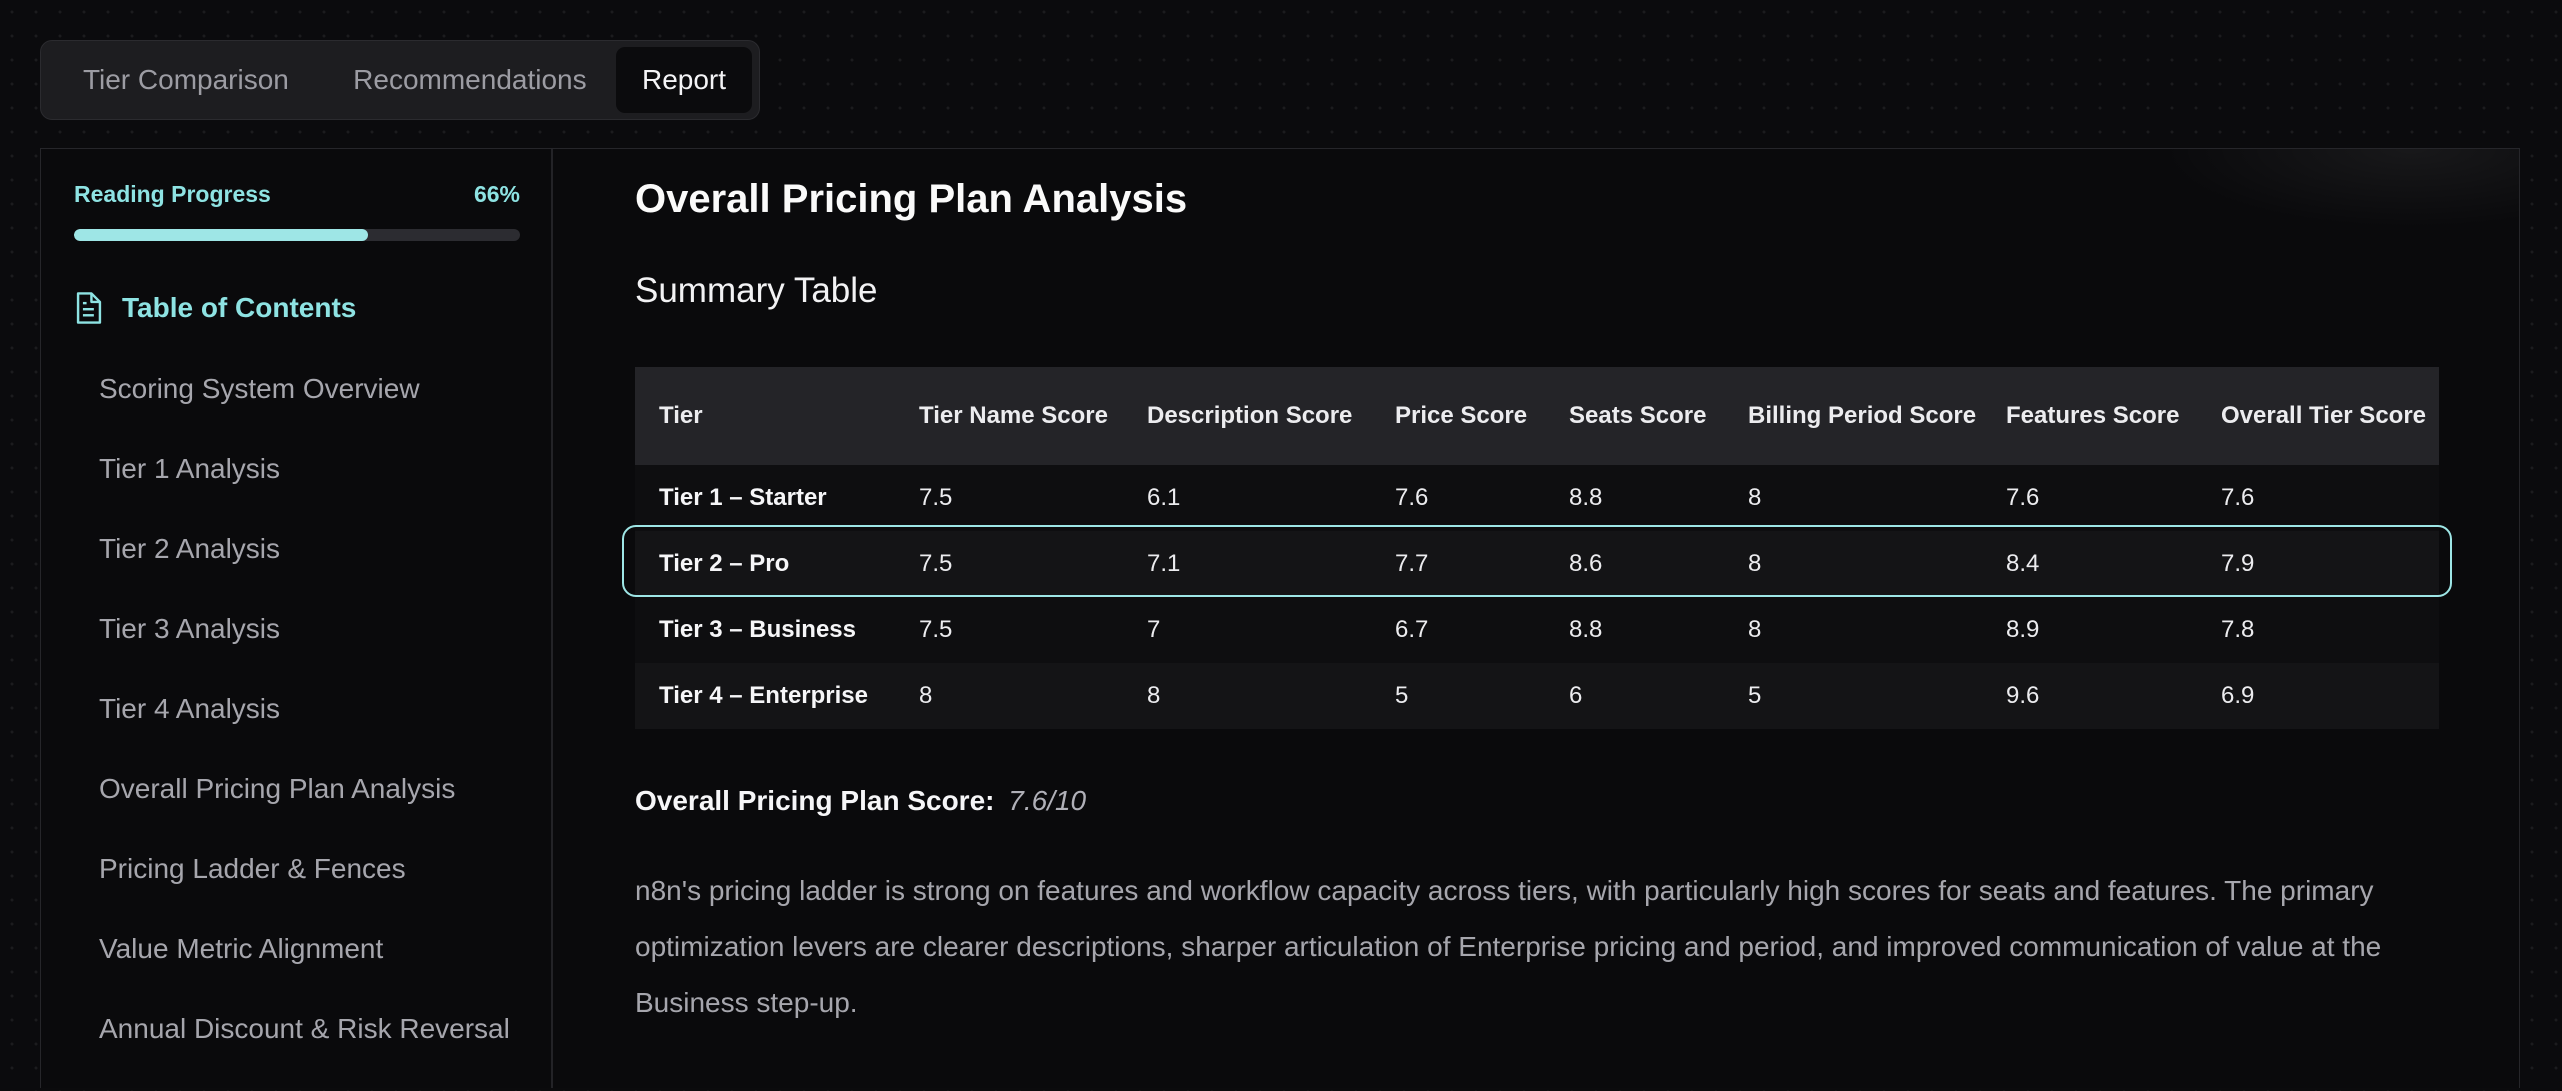 Image resolution: width=2562 pixels, height=1091 pixels. What do you see at coordinates (1458, 564) in the screenshot?
I see `table-cell: 7.7` at bounding box center [1458, 564].